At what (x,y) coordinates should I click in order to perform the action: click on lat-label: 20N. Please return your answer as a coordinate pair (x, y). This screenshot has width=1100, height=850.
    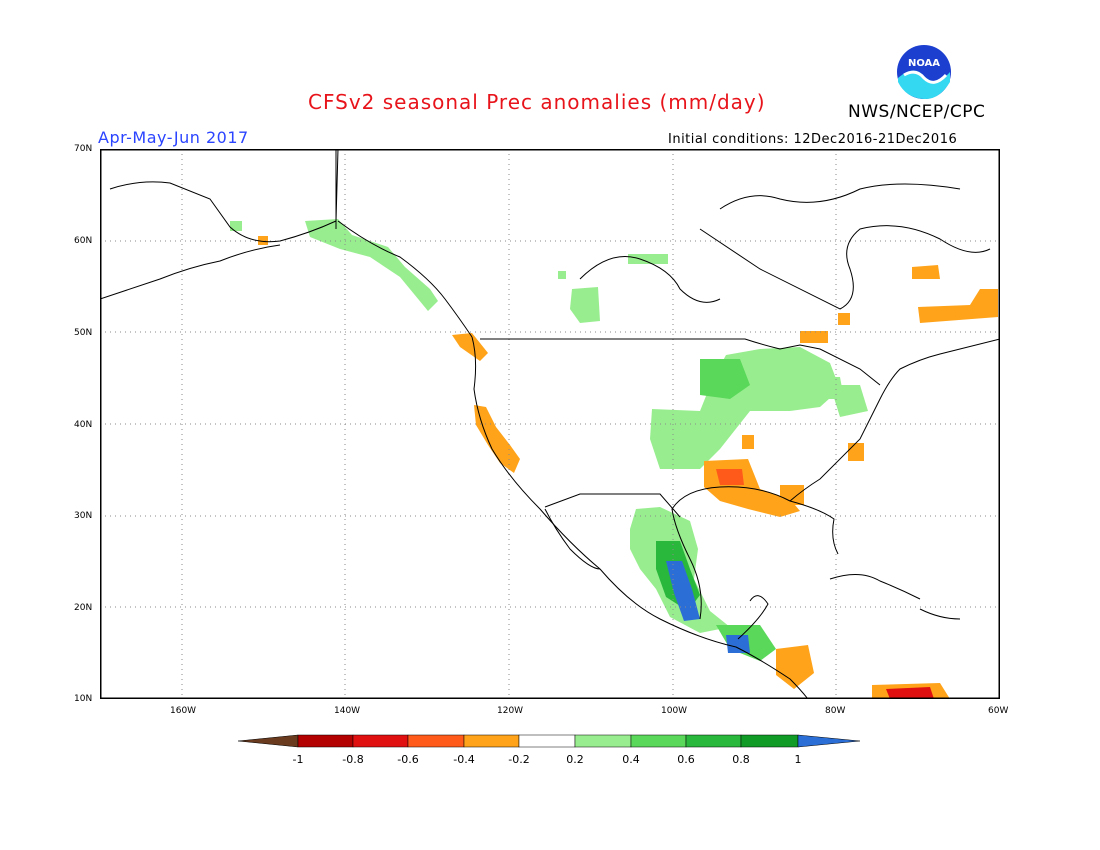
    Looking at the image, I should click on (83, 608).